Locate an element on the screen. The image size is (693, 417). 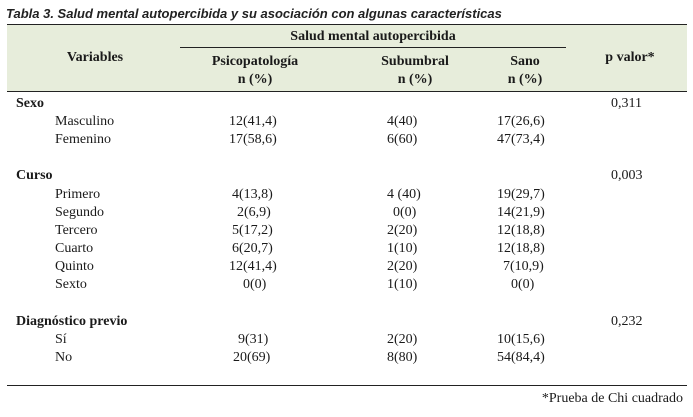
row-label: Quinto is located at coordinates (74, 266).